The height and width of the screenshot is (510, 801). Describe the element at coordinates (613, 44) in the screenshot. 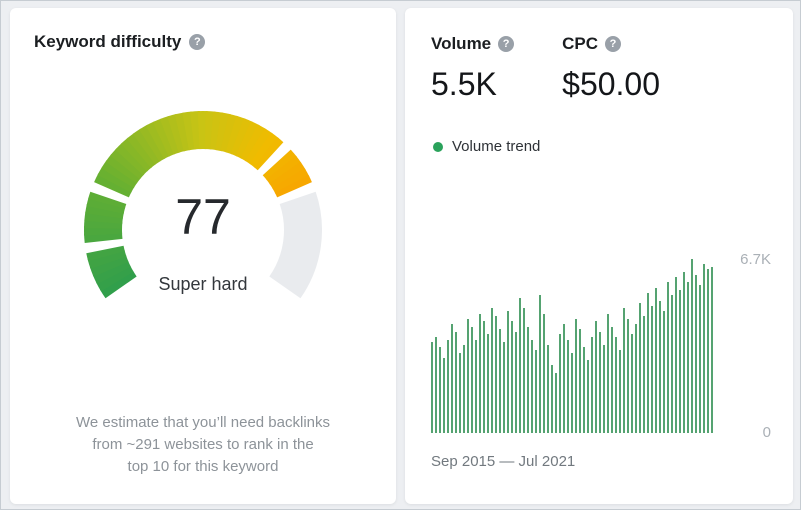

I see `cpc-help-icon: ?` at that location.